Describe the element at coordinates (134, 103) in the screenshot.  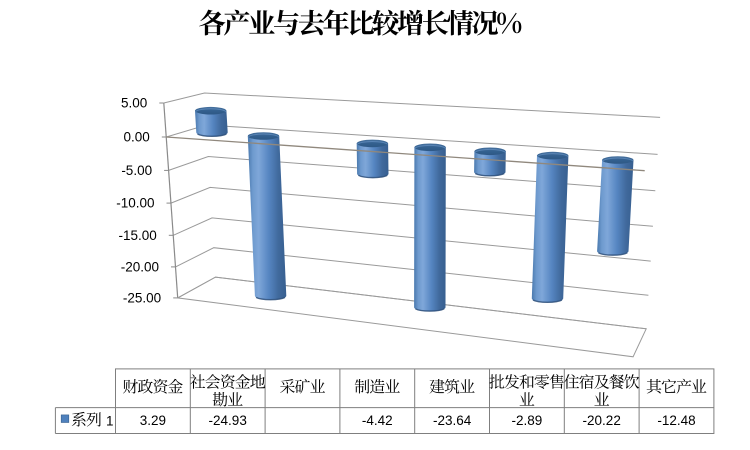
I see `svg-text: 5.00` at that location.